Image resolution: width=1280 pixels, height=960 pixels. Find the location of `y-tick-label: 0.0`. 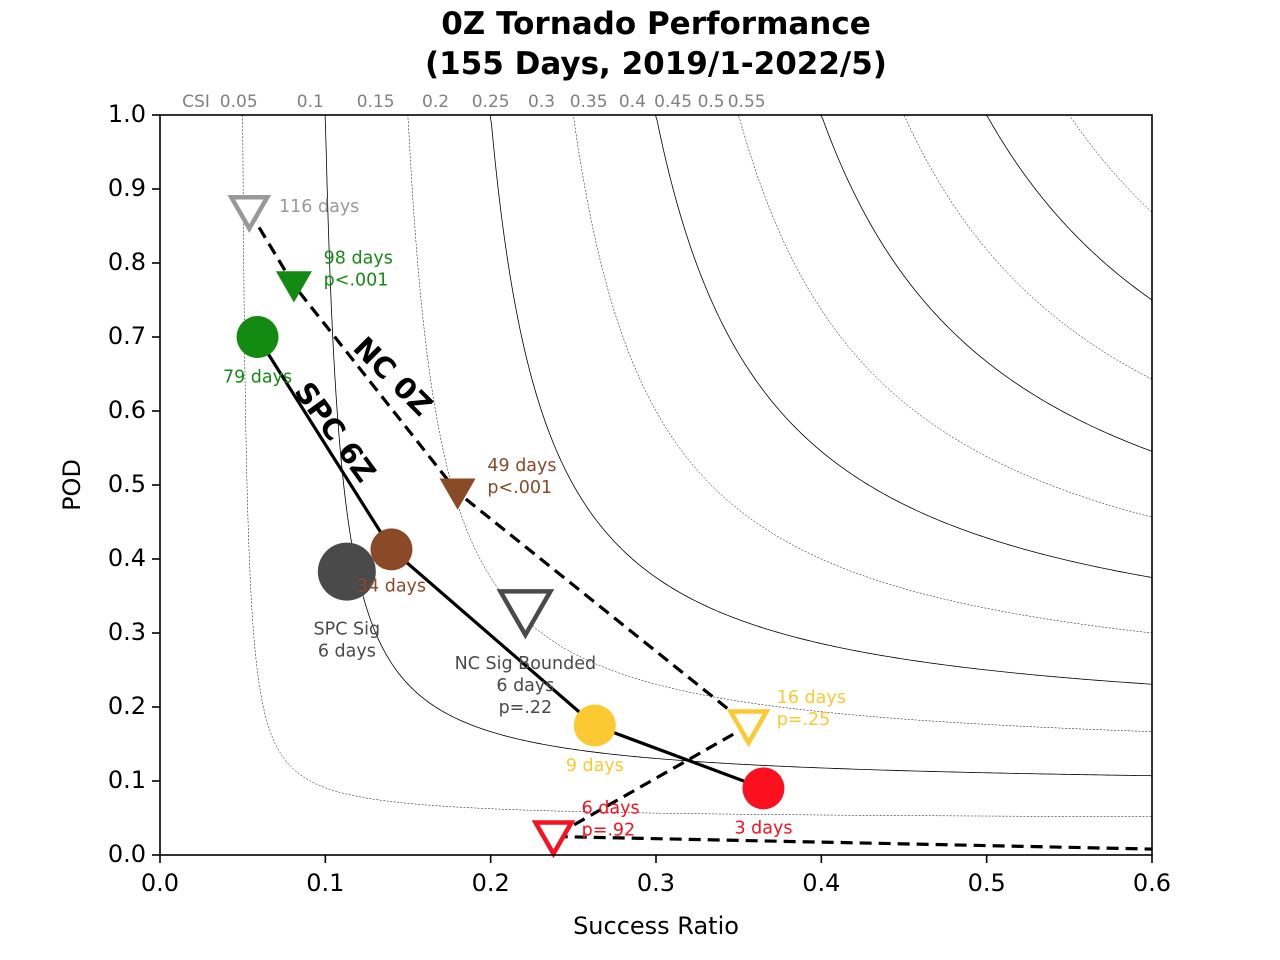

y-tick-label: 0.0 is located at coordinates (127, 854).